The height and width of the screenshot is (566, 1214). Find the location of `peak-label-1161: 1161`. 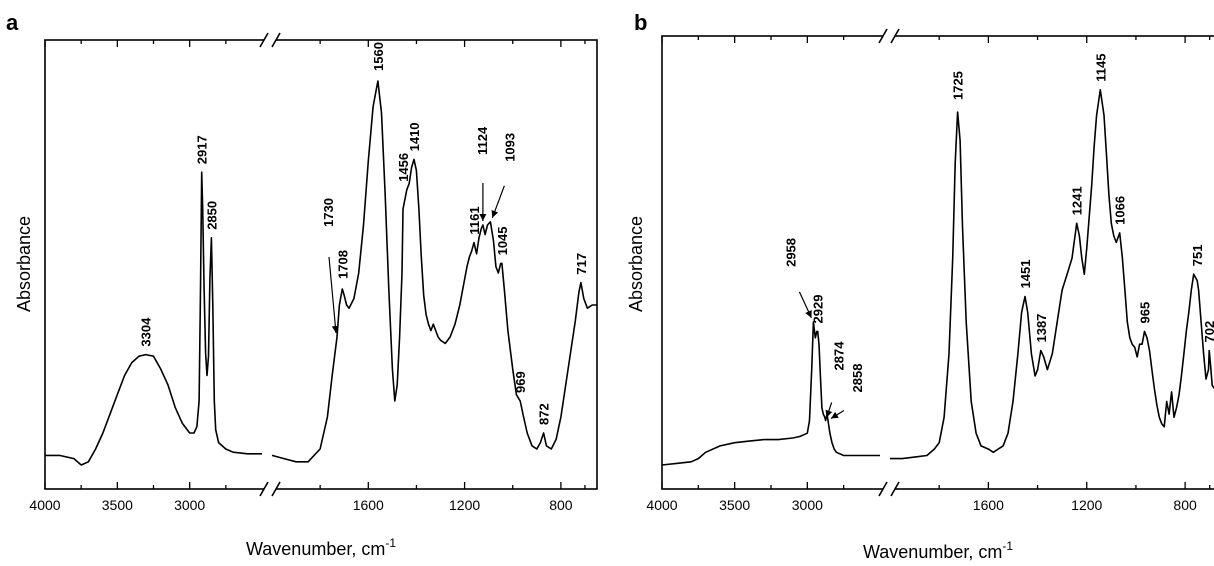

peak-label-1161: 1161 is located at coordinates (474, 220).